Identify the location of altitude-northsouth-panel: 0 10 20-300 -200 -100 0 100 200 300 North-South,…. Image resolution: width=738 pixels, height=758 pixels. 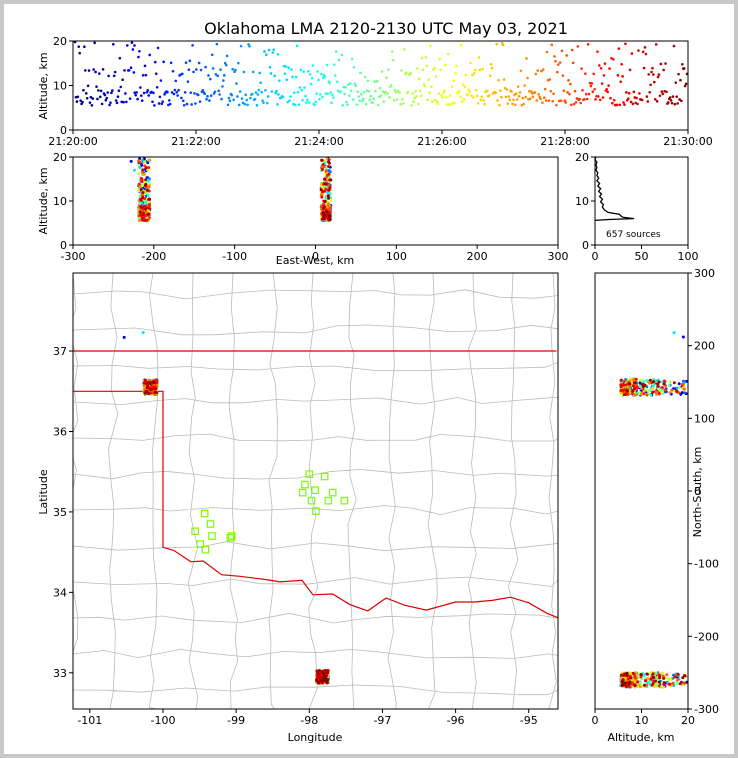
(655, 505).